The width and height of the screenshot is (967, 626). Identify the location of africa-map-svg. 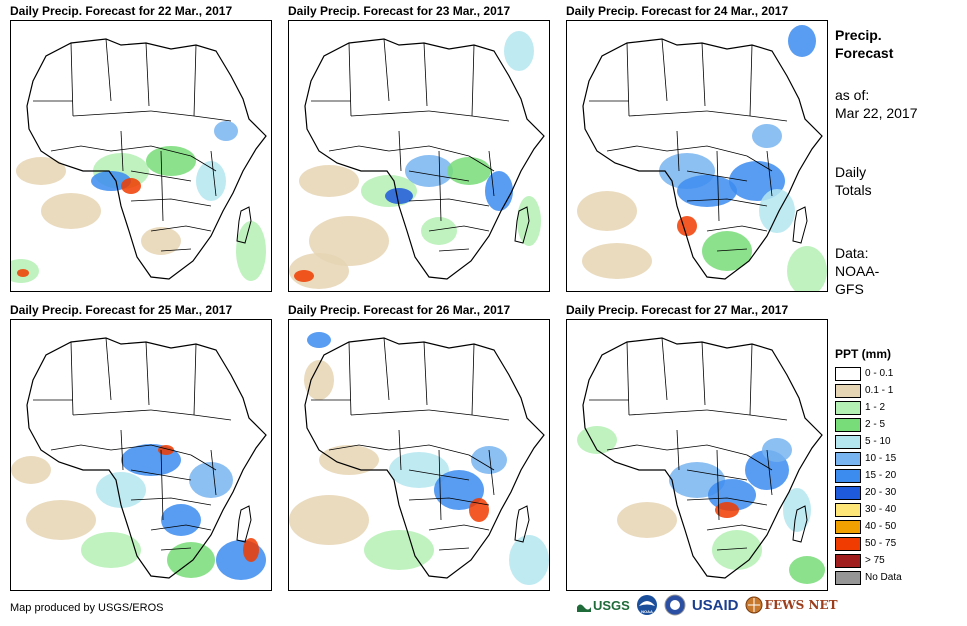
(419, 458).